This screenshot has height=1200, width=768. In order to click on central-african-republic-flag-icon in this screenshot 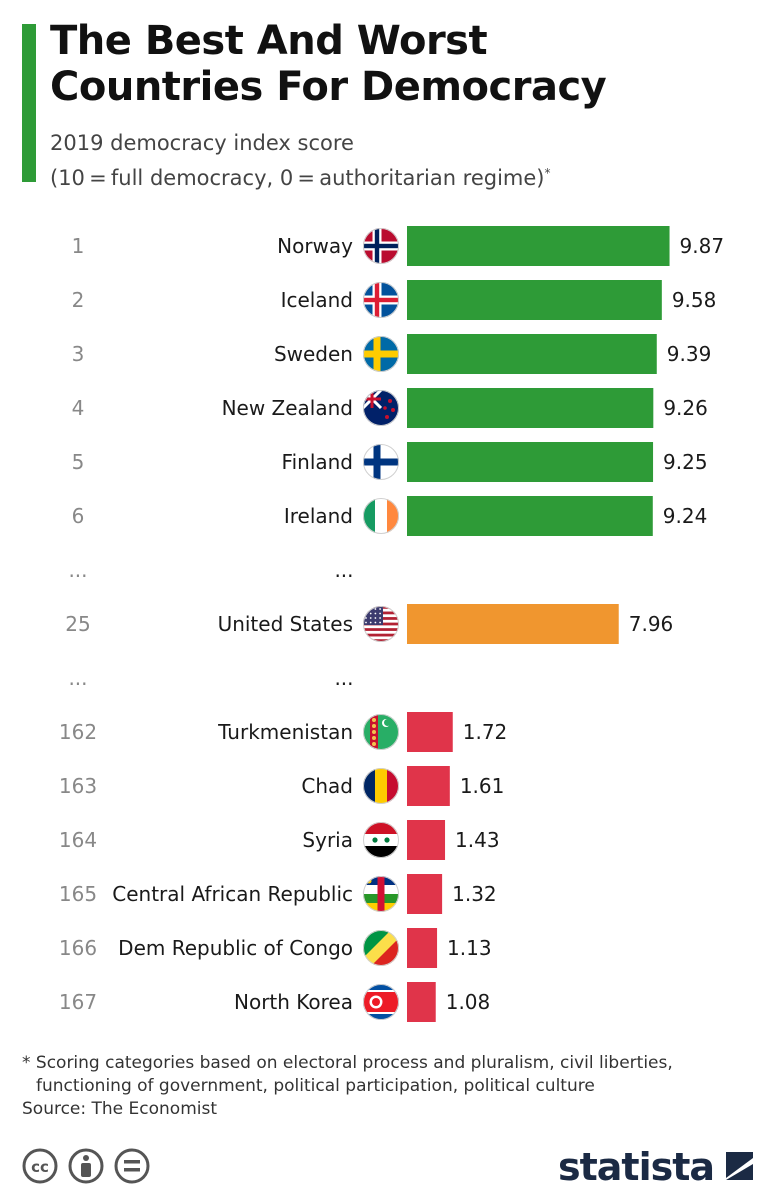, I will do `click(381, 894)`.